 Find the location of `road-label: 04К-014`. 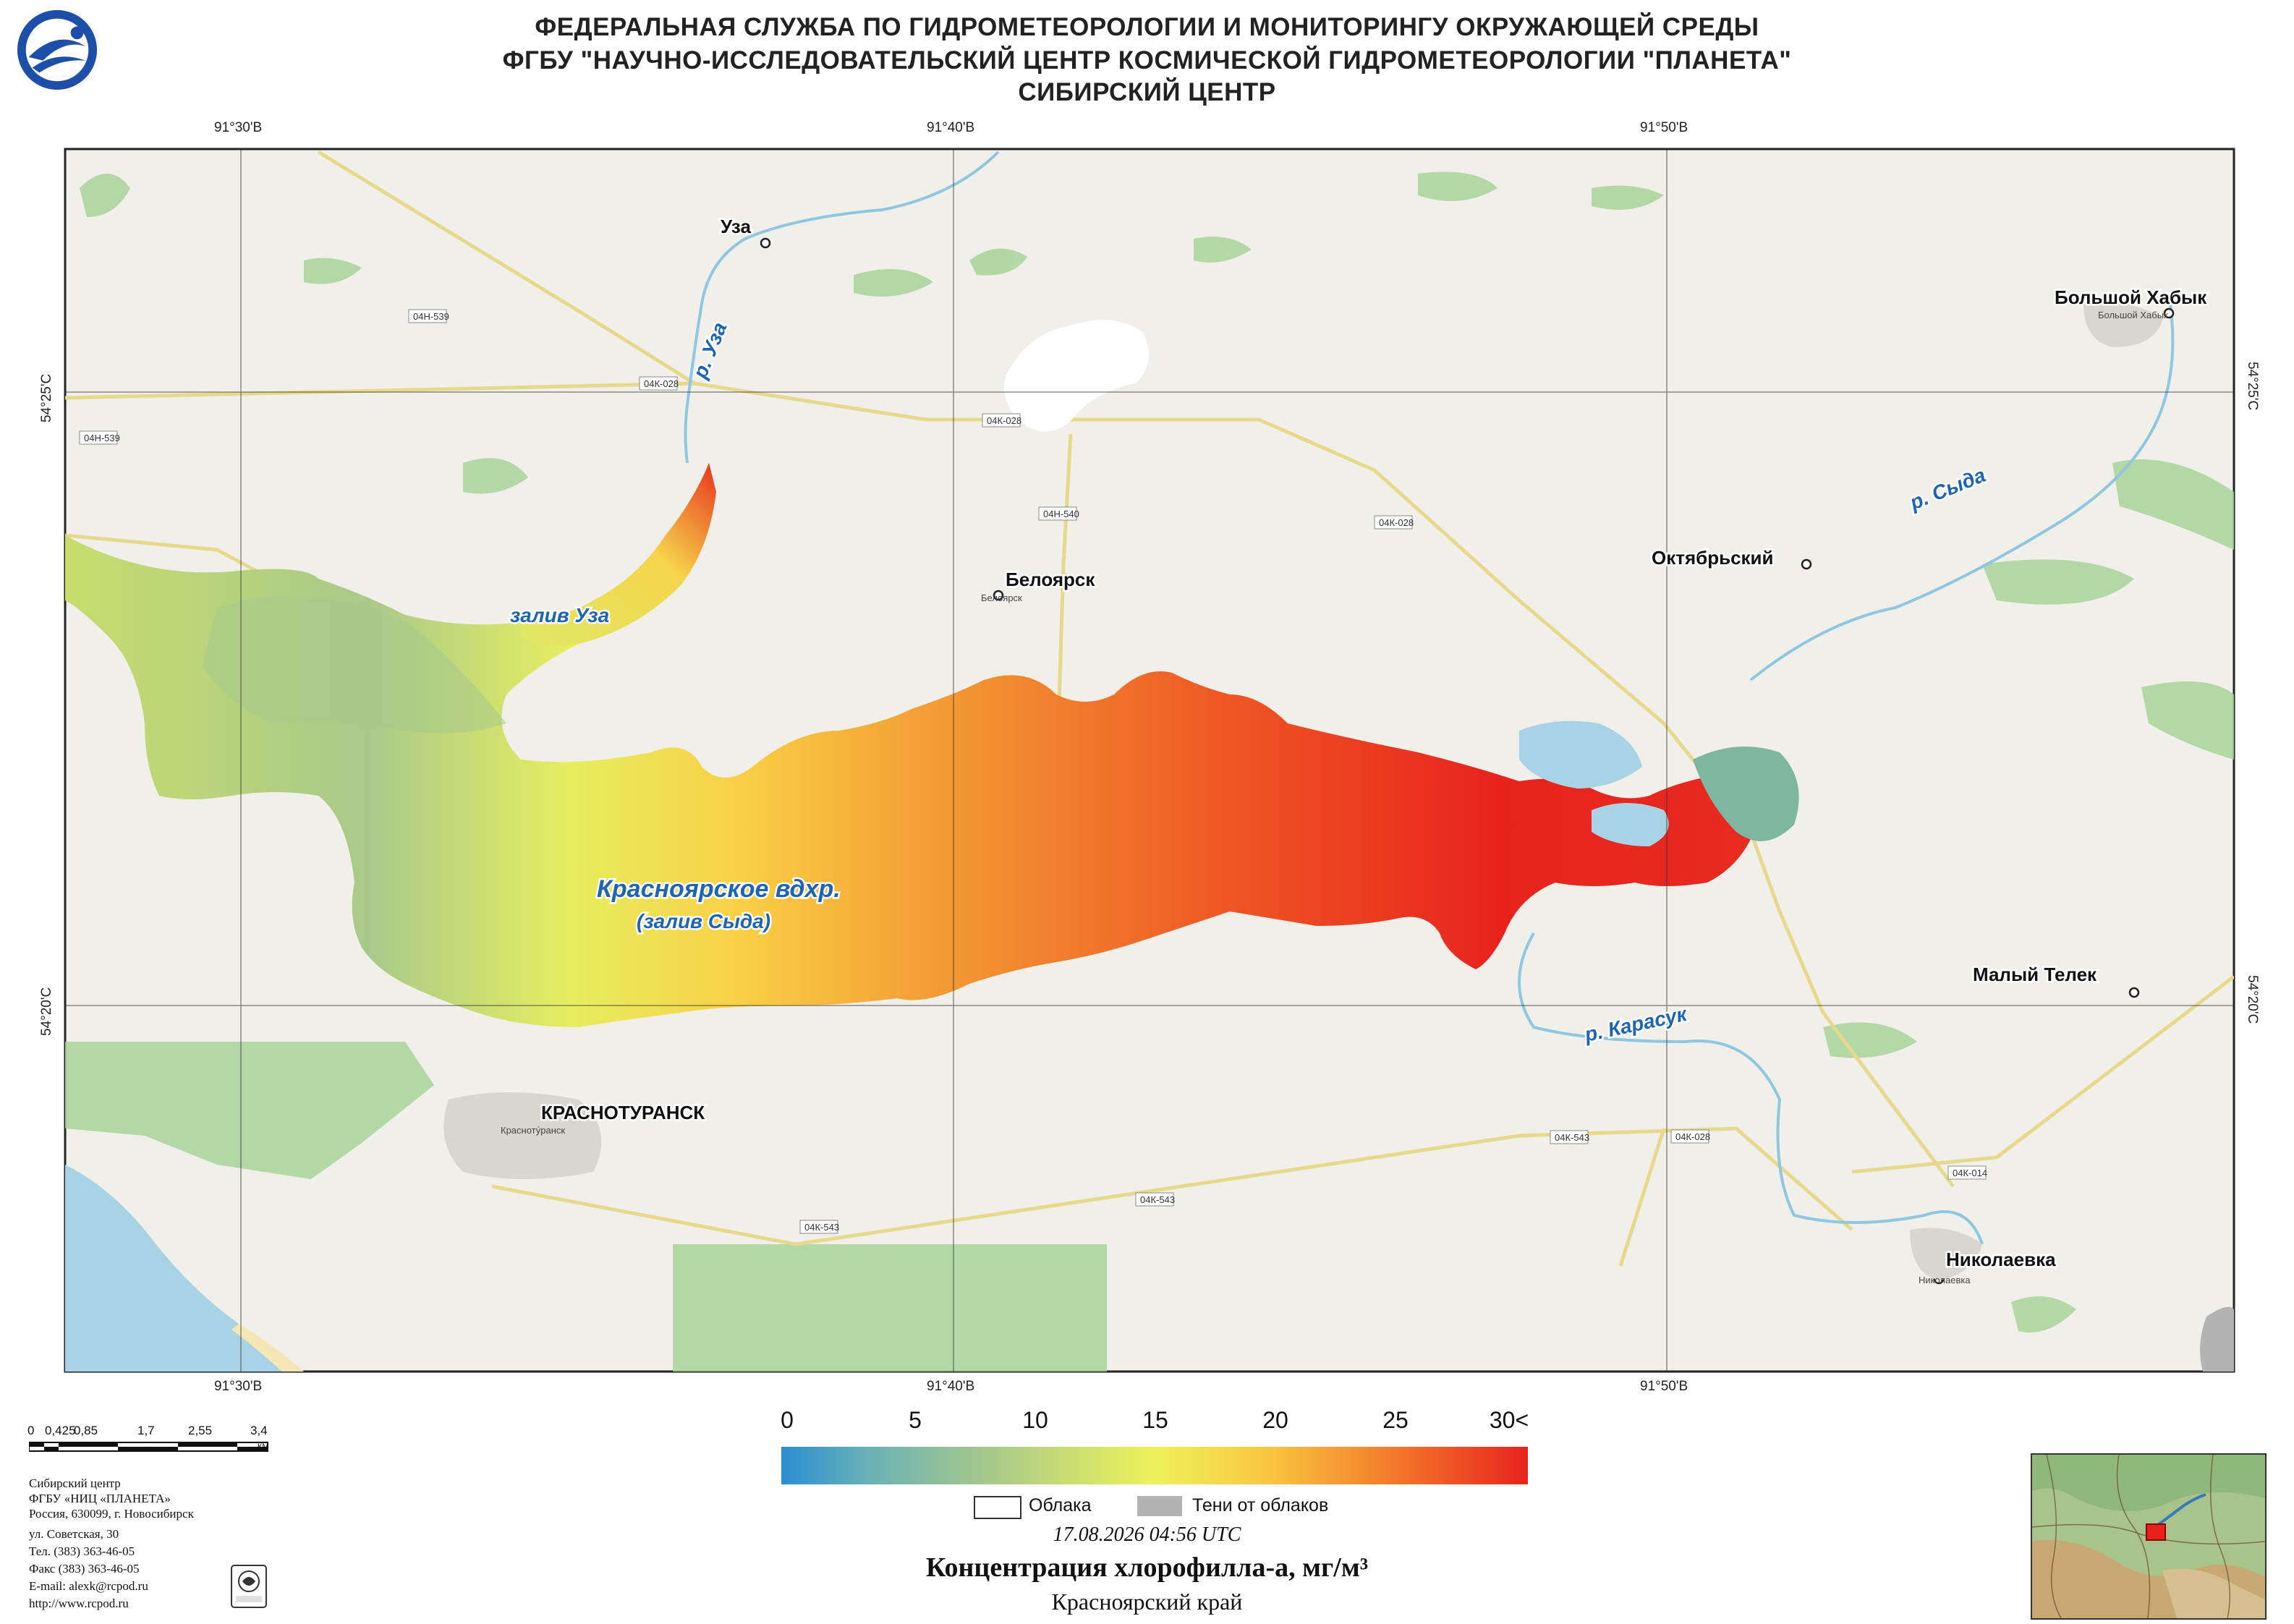

road-label: 04К-014 is located at coordinates (1970, 1173).